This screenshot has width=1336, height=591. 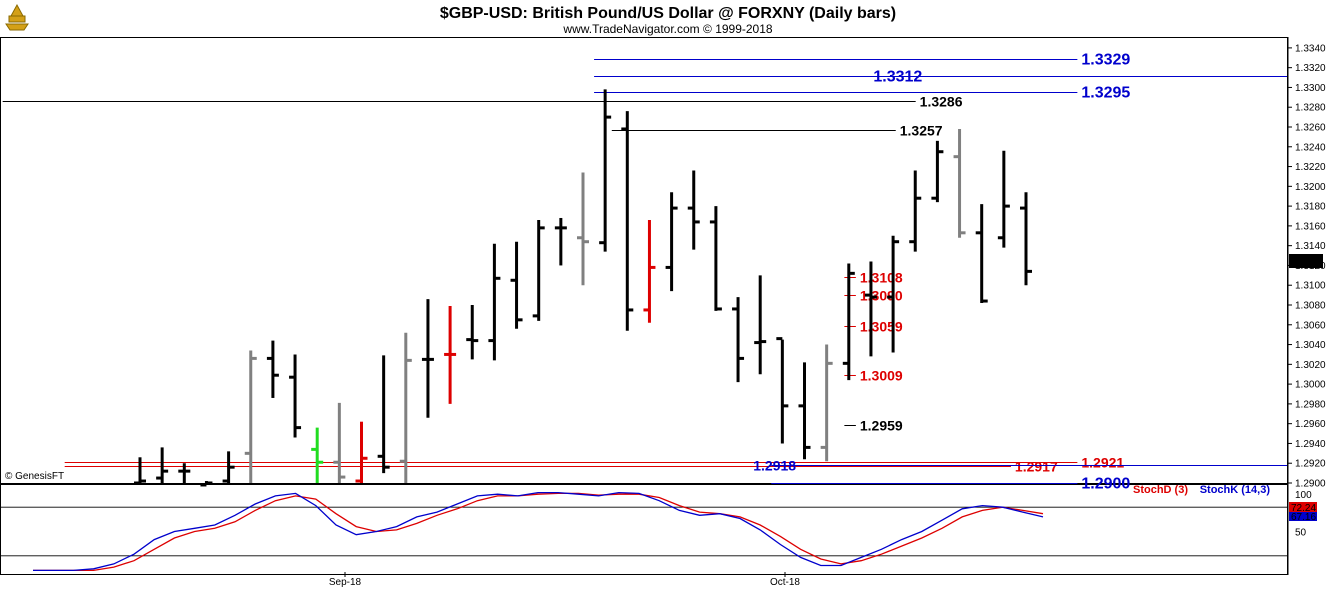 What do you see at coordinates (1310, 424) in the screenshot?
I see `y-tick-label: 1.2960` at bounding box center [1310, 424].